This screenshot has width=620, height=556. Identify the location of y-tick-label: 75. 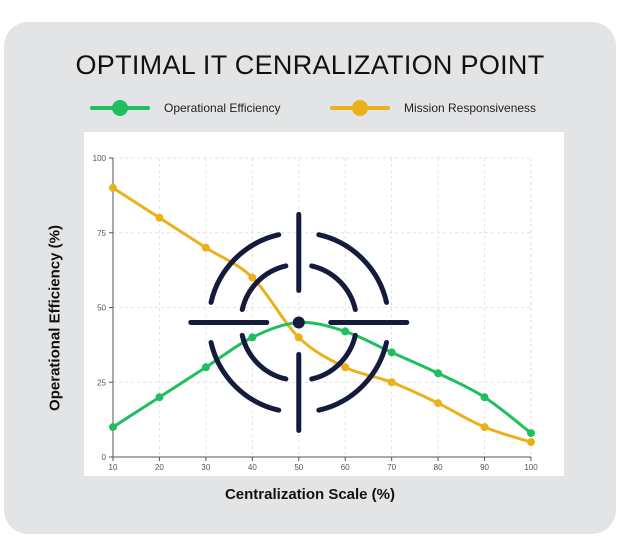
(101, 233).